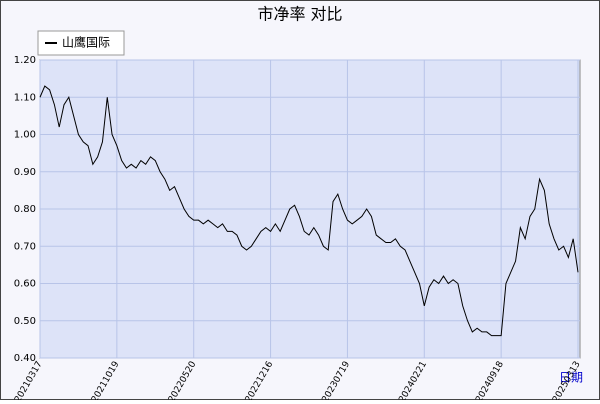 The height and width of the screenshot is (404, 600). I want to click on y-tick-label: 0.50, so click(25, 321).